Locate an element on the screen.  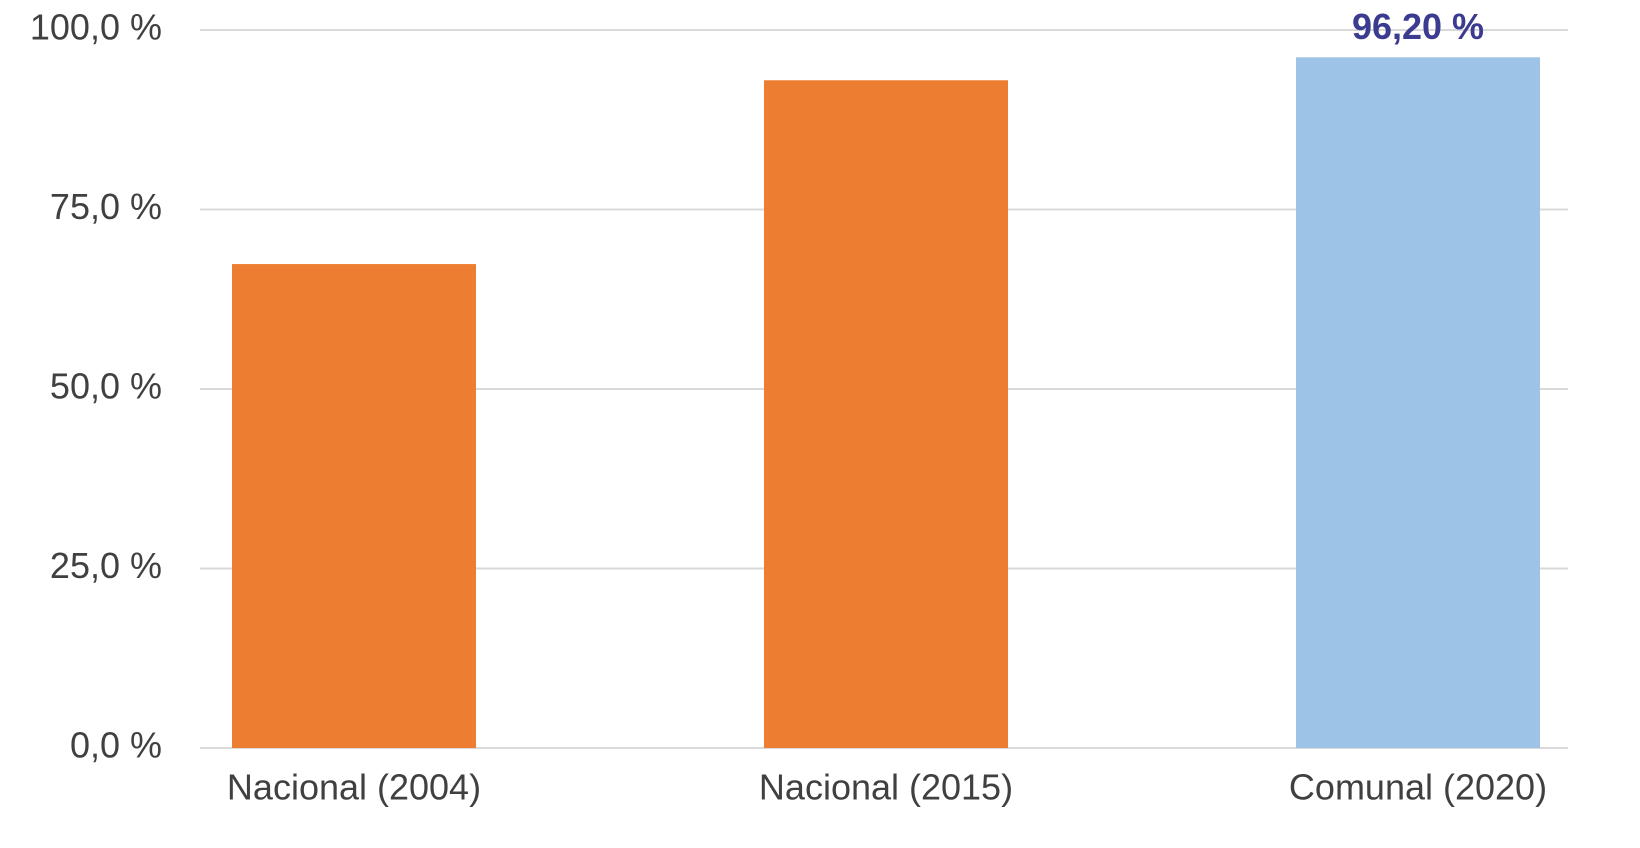
data-label: 96,20 % is located at coordinates (1418, 26).